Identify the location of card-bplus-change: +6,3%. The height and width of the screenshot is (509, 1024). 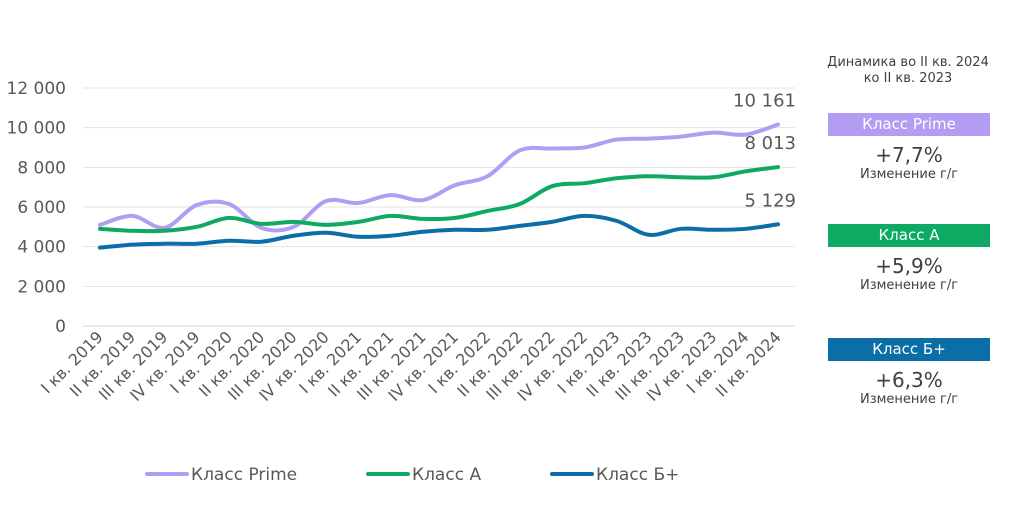
(909, 380).